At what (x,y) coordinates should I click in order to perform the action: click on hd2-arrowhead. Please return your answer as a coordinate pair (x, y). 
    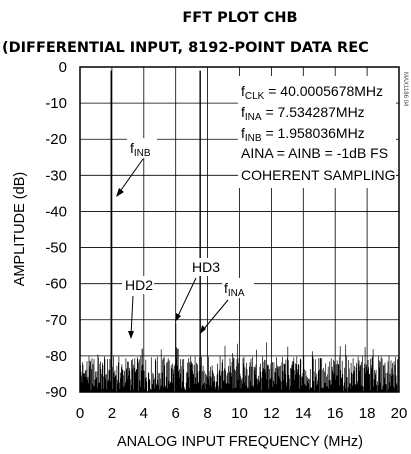
    Looking at the image, I should click on (131, 335).